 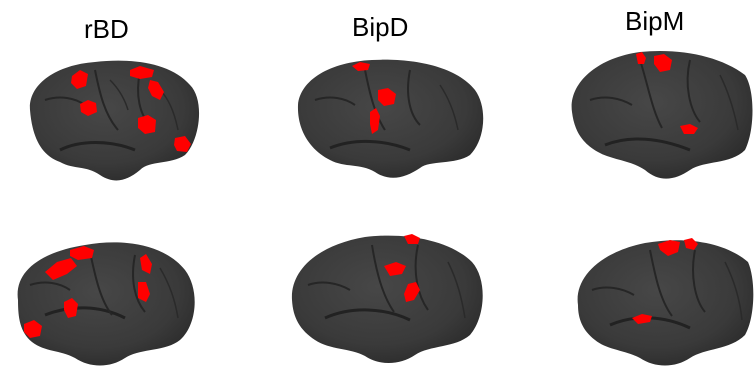 What do you see at coordinates (380, 27) in the screenshot?
I see `column-label-bipd: BipD` at bounding box center [380, 27].